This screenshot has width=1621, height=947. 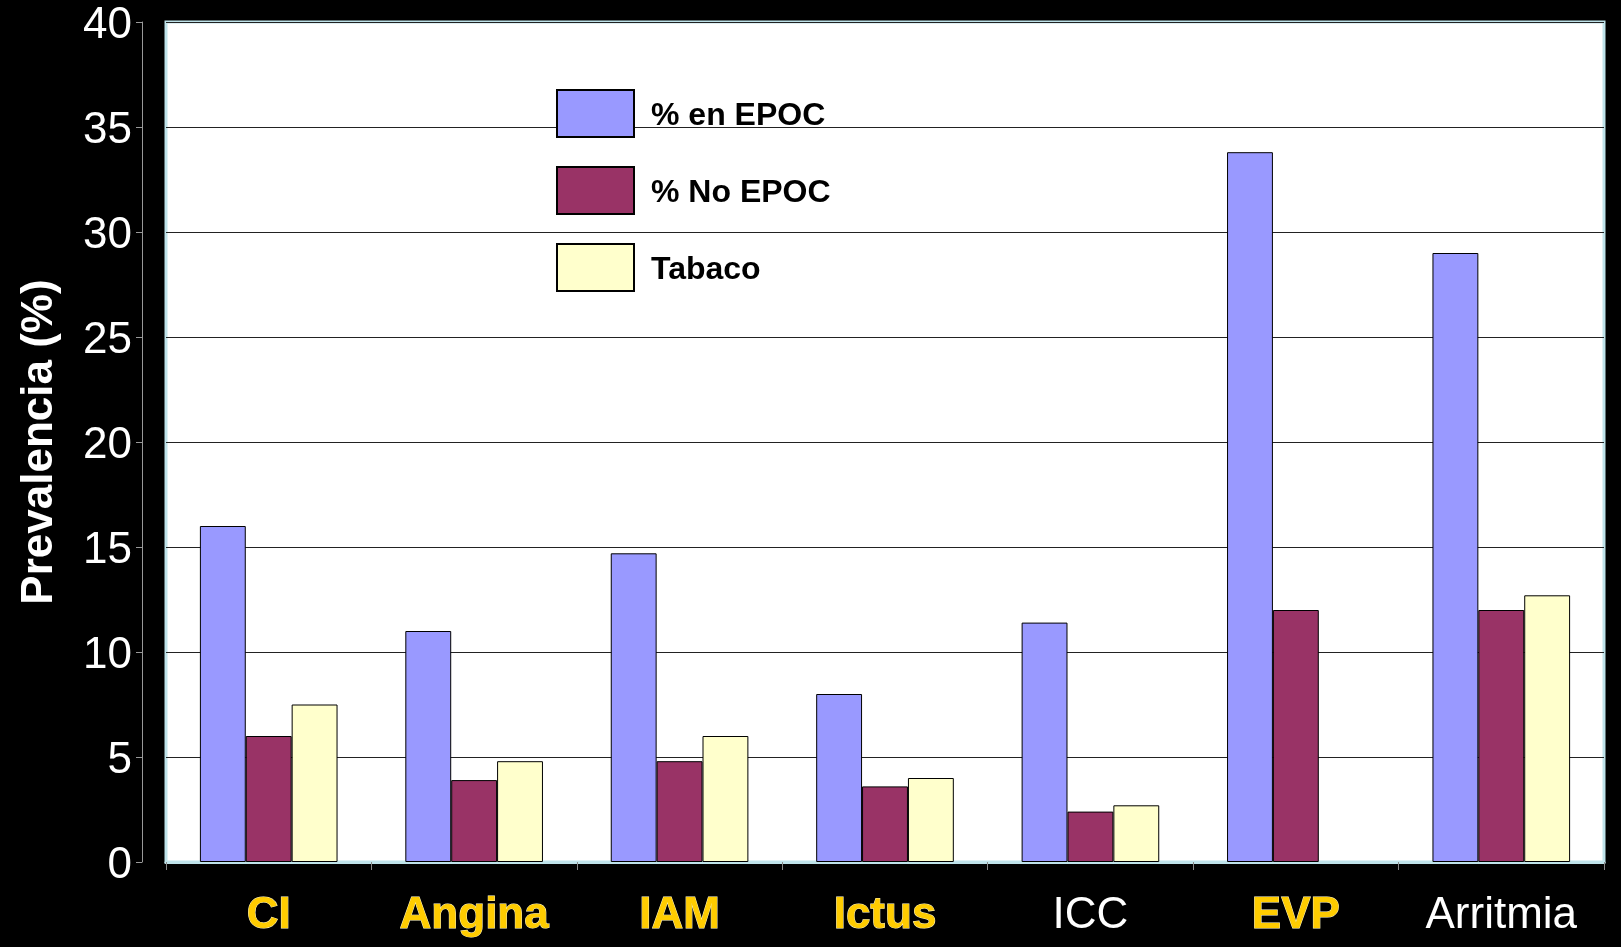 What do you see at coordinates (679, 912) in the screenshot?
I see `x-tick-label: IAM` at bounding box center [679, 912].